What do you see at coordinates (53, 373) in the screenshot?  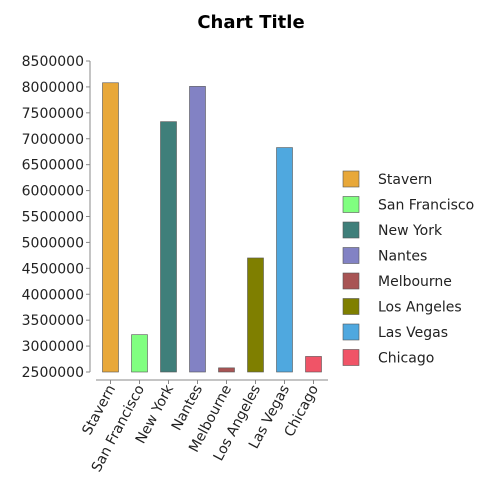 I see `y-tick-label: 2500000` at bounding box center [53, 373].